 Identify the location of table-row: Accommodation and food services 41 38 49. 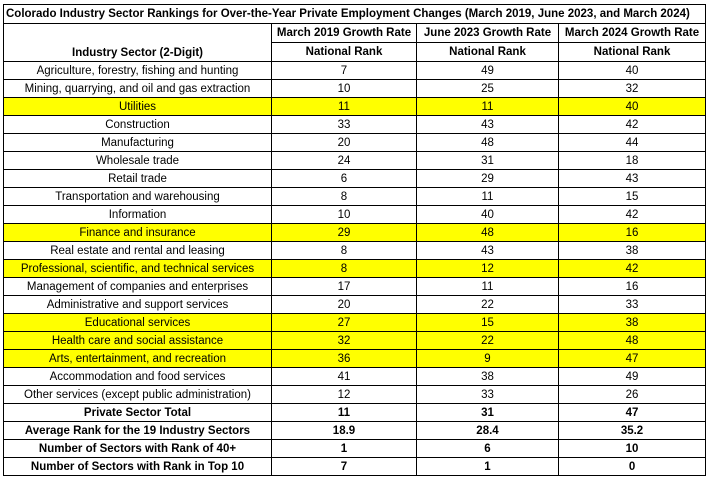
(355, 376).